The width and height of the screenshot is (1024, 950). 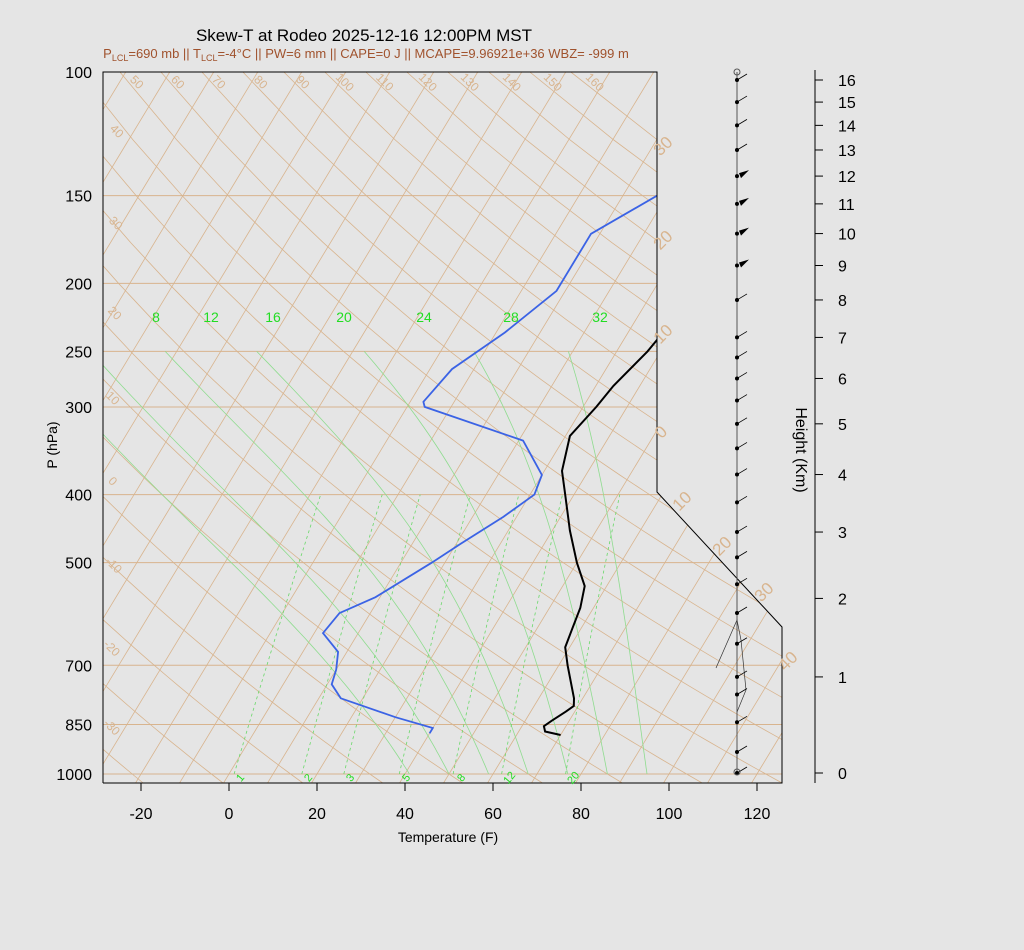 I want to click on wind-surface-marker, so click(x=737, y=772).